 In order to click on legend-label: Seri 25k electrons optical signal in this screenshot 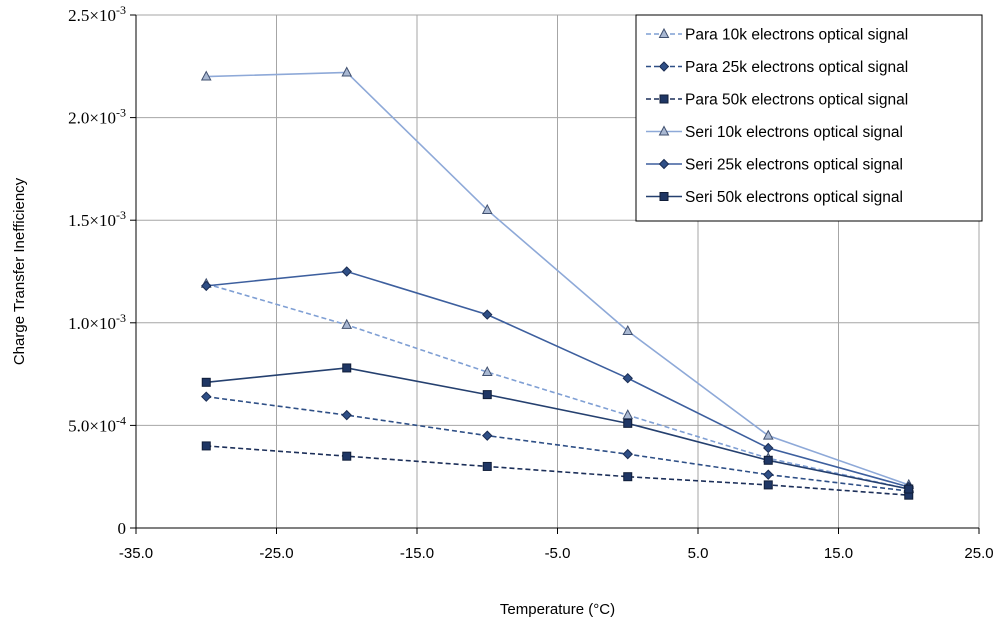, I will do `click(794, 165)`.